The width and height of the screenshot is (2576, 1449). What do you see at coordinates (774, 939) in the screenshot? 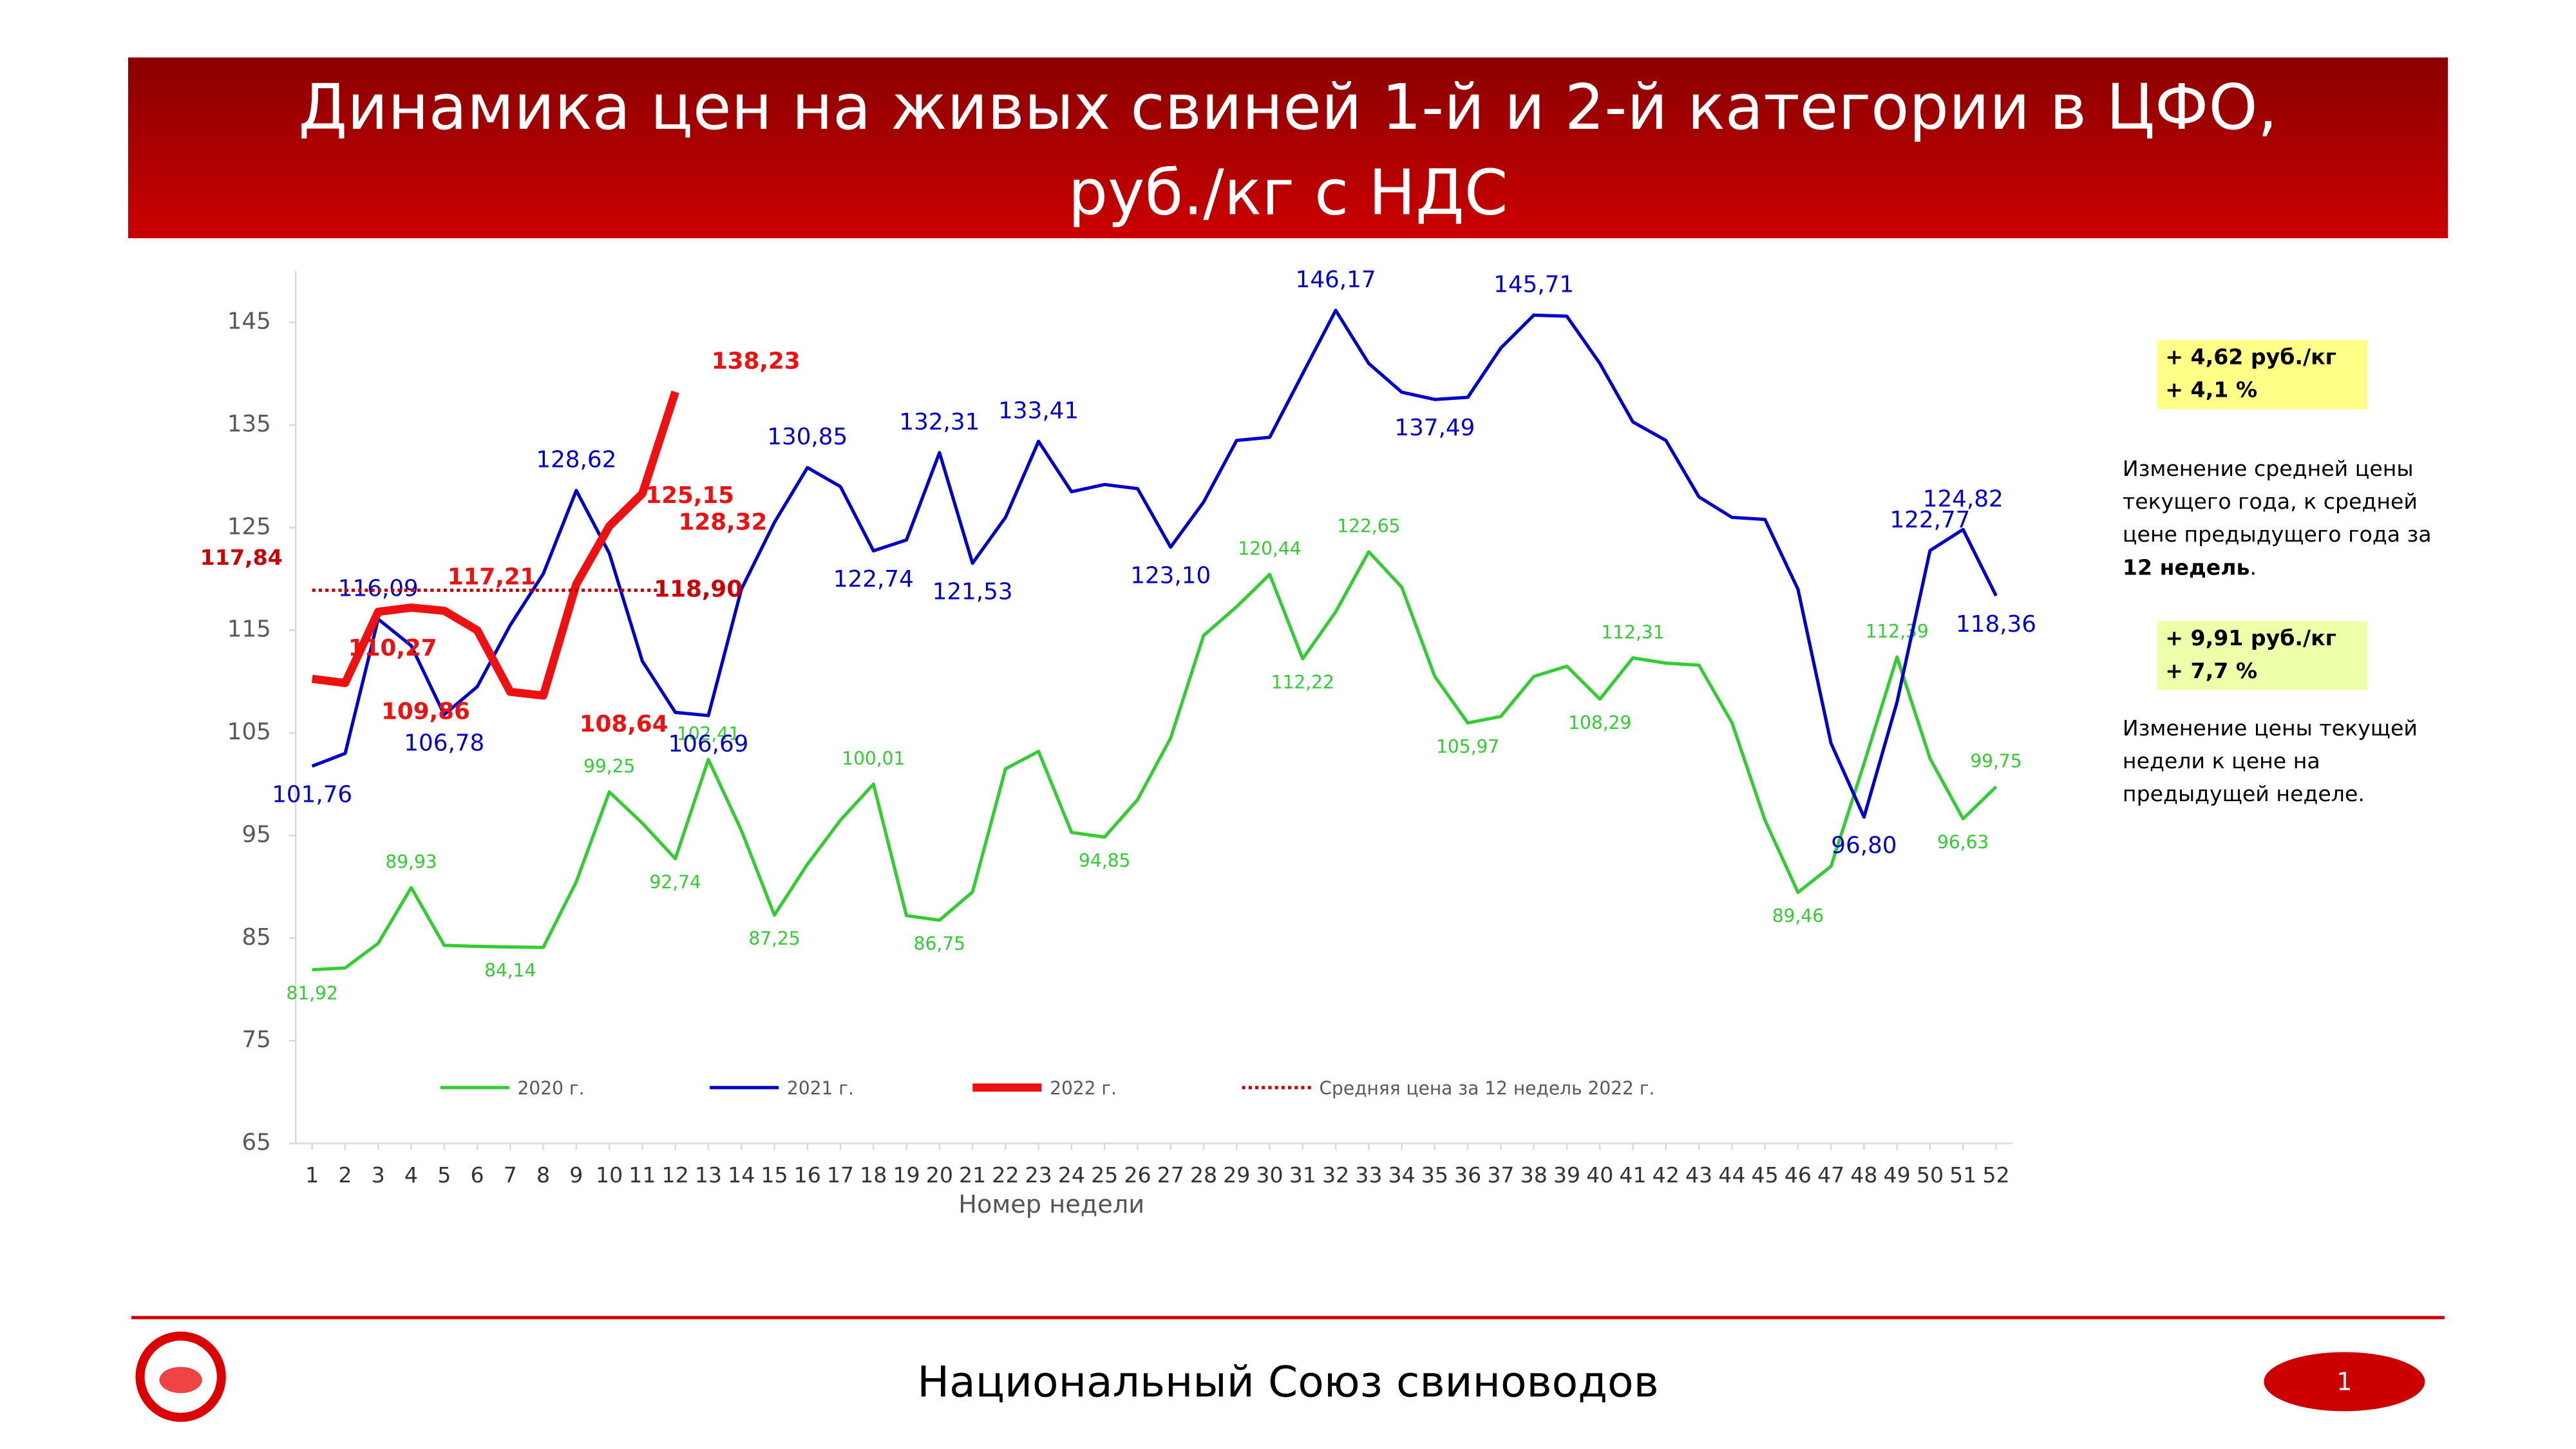
I see `data-label: 87,25` at bounding box center [774, 939].